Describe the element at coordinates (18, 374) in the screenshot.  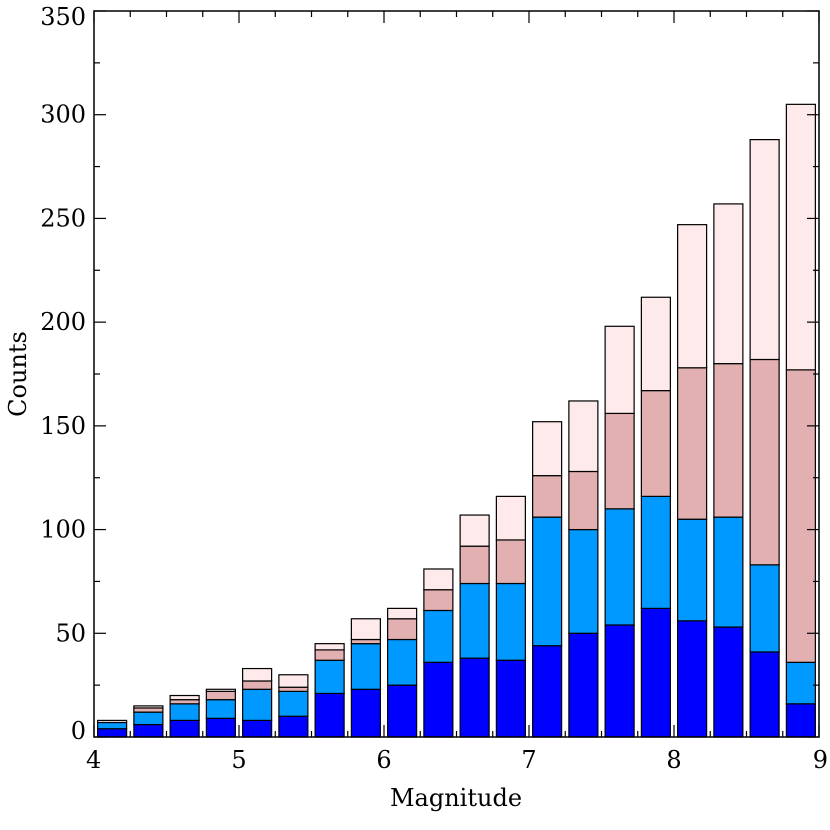
I see `y-axis-title: Counts` at that location.